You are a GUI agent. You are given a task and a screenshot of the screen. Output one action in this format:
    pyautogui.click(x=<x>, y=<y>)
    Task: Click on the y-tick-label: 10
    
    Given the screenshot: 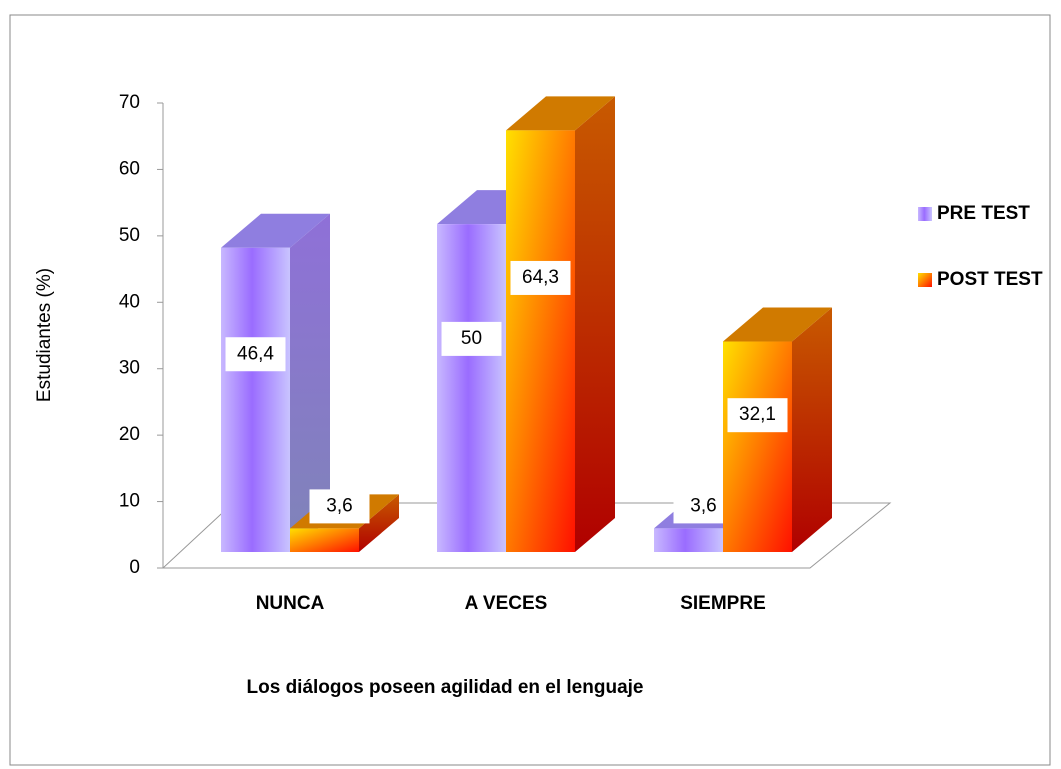 What is the action you would take?
    pyautogui.click(x=129, y=501)
    